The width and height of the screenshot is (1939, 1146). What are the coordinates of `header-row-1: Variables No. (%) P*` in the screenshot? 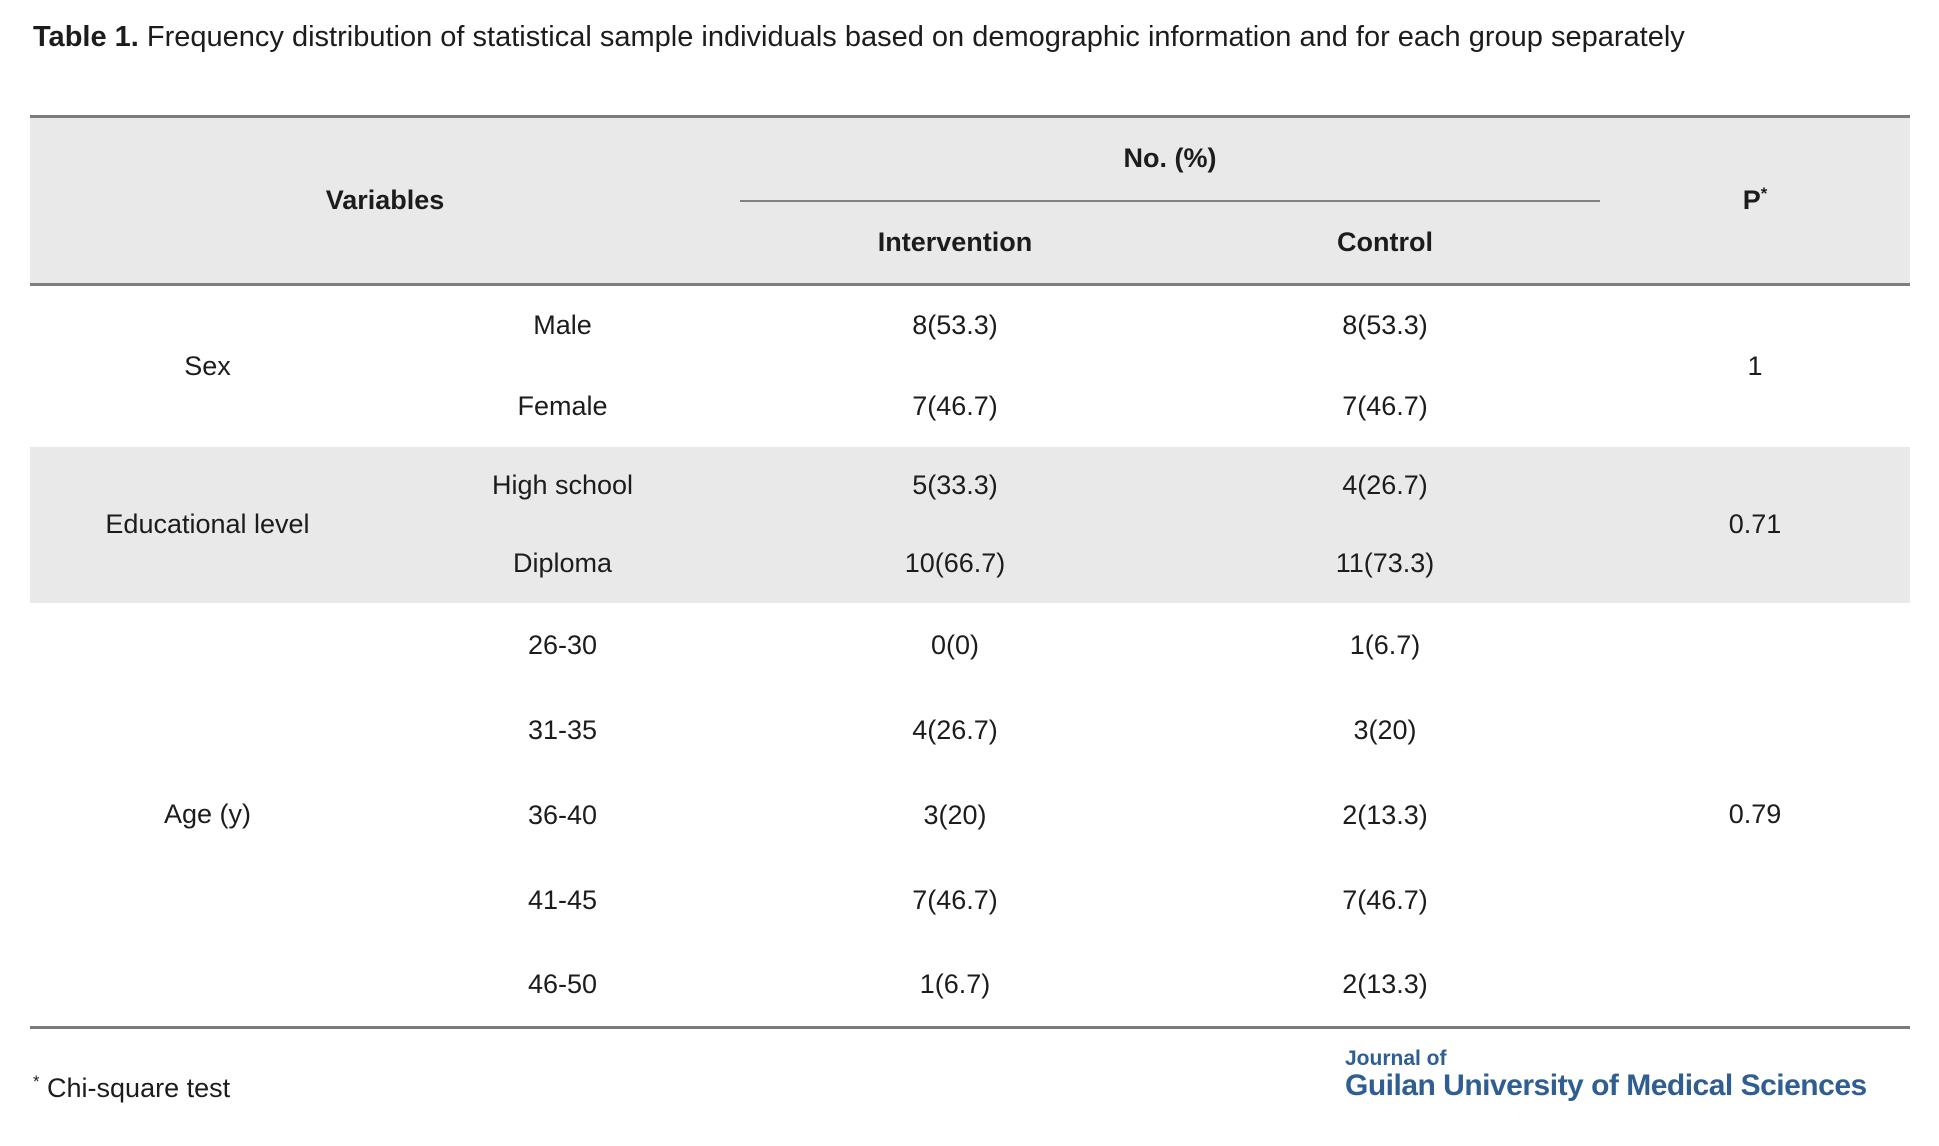 It's located at (970, 201).